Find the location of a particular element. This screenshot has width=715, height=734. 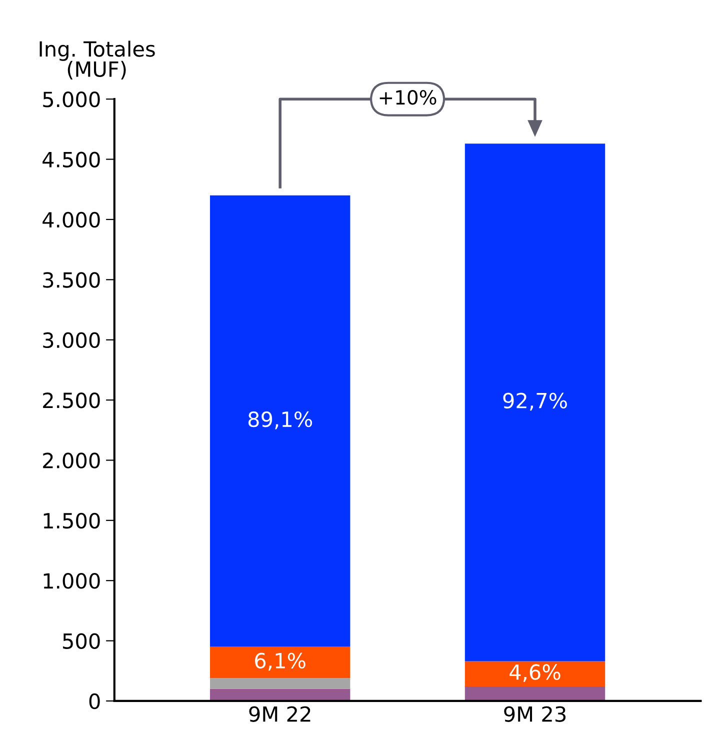

y-tick-label: 4.500 is located at coordinates (71, 160).